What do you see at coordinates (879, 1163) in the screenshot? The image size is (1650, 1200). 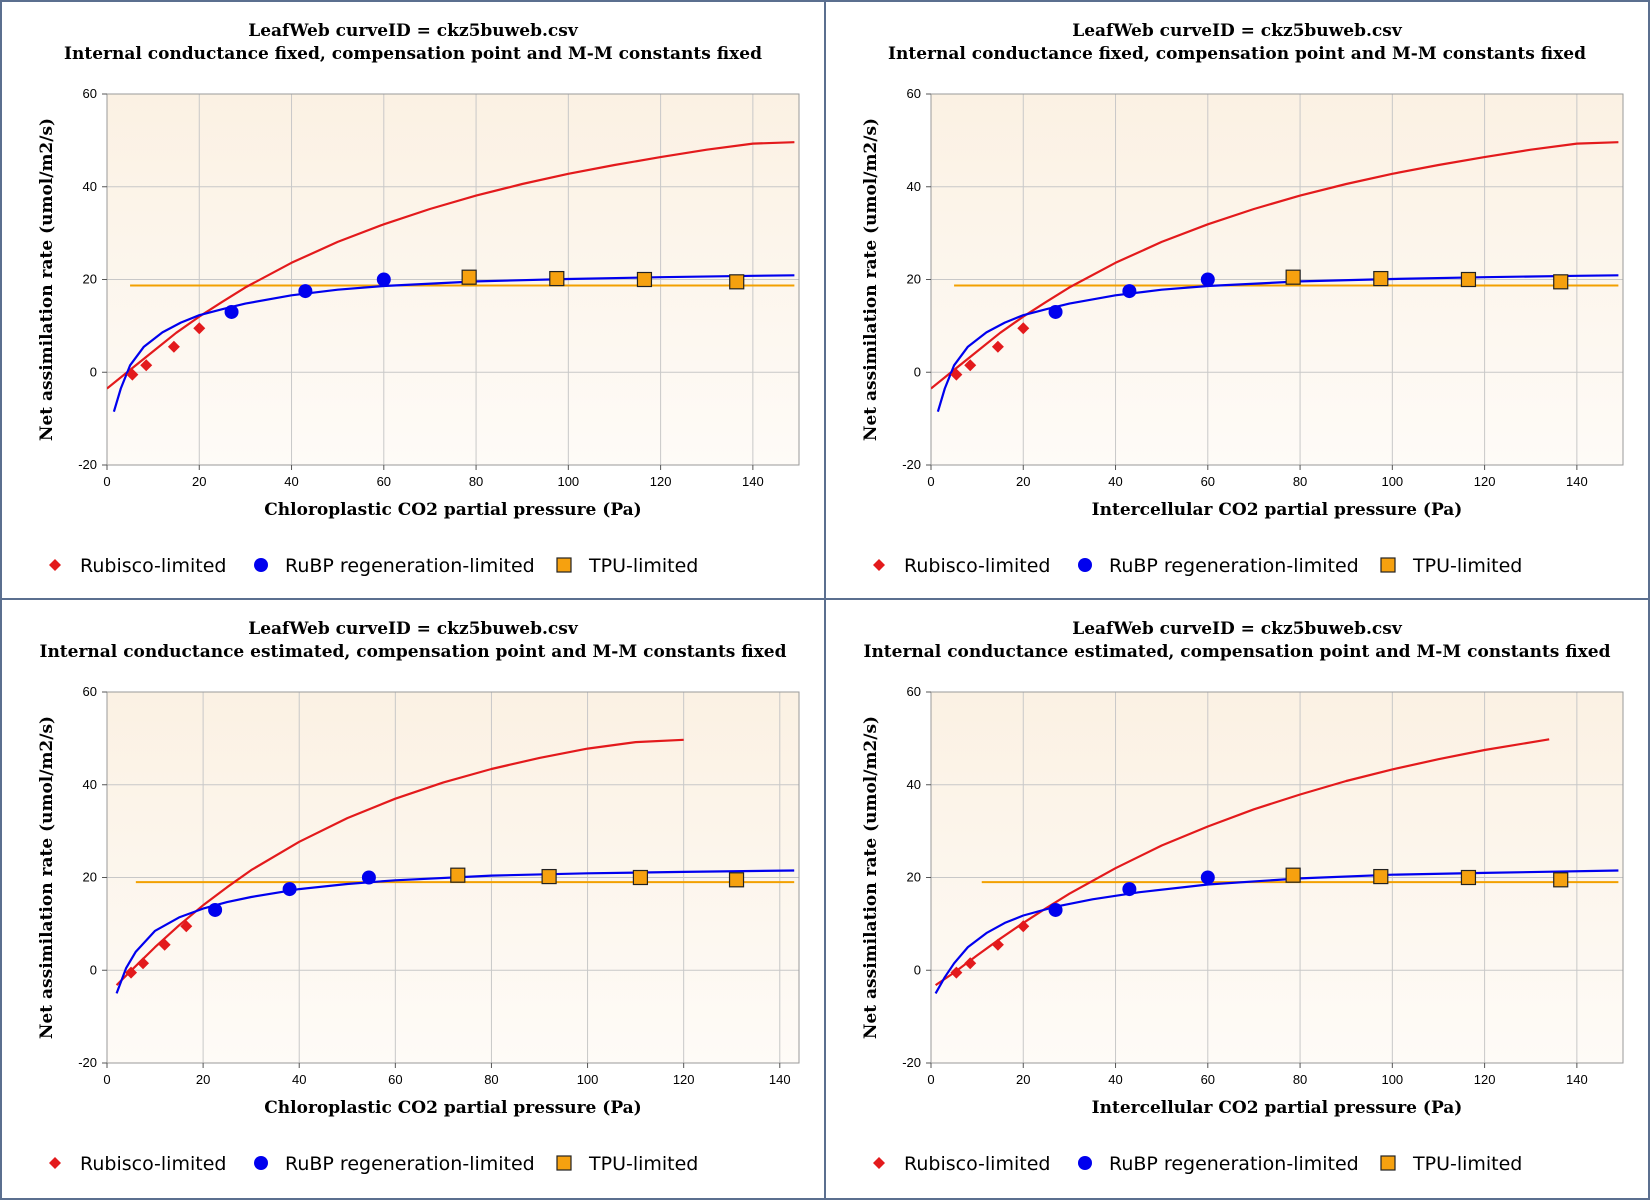 I see `legend-rubisco-marker` at bounding box center [879, 1163].